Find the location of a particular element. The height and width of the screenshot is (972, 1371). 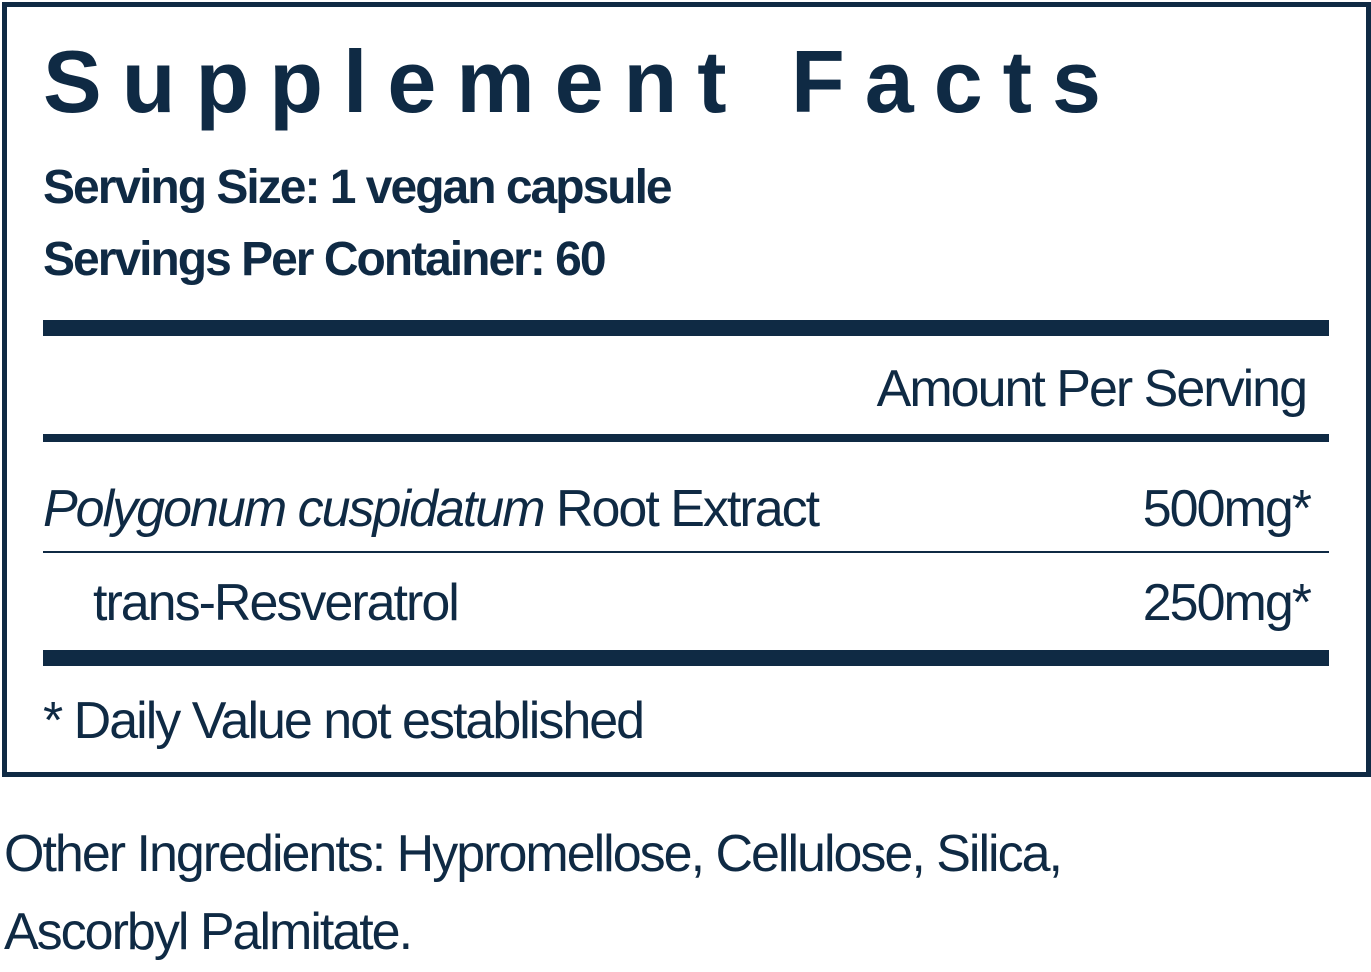

ingredient-name: Polygonum cuspidatum Root Extract is located at coordinates (431, 509).